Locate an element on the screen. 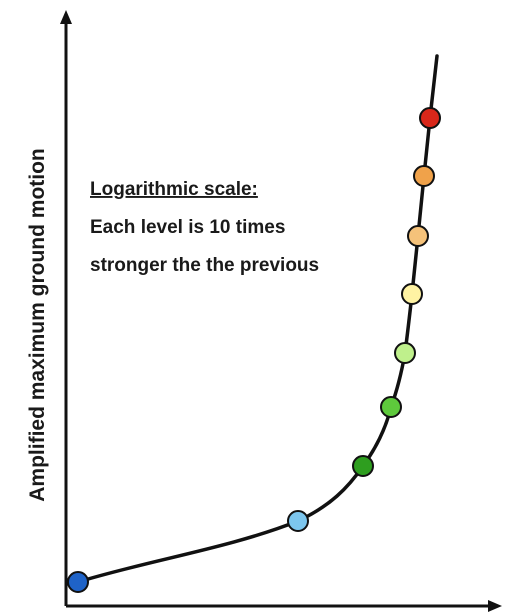 The height and width of the screenshot is (616, 508). annotation-line-1: Each level is 10 times is located at coordinates (187, 227).